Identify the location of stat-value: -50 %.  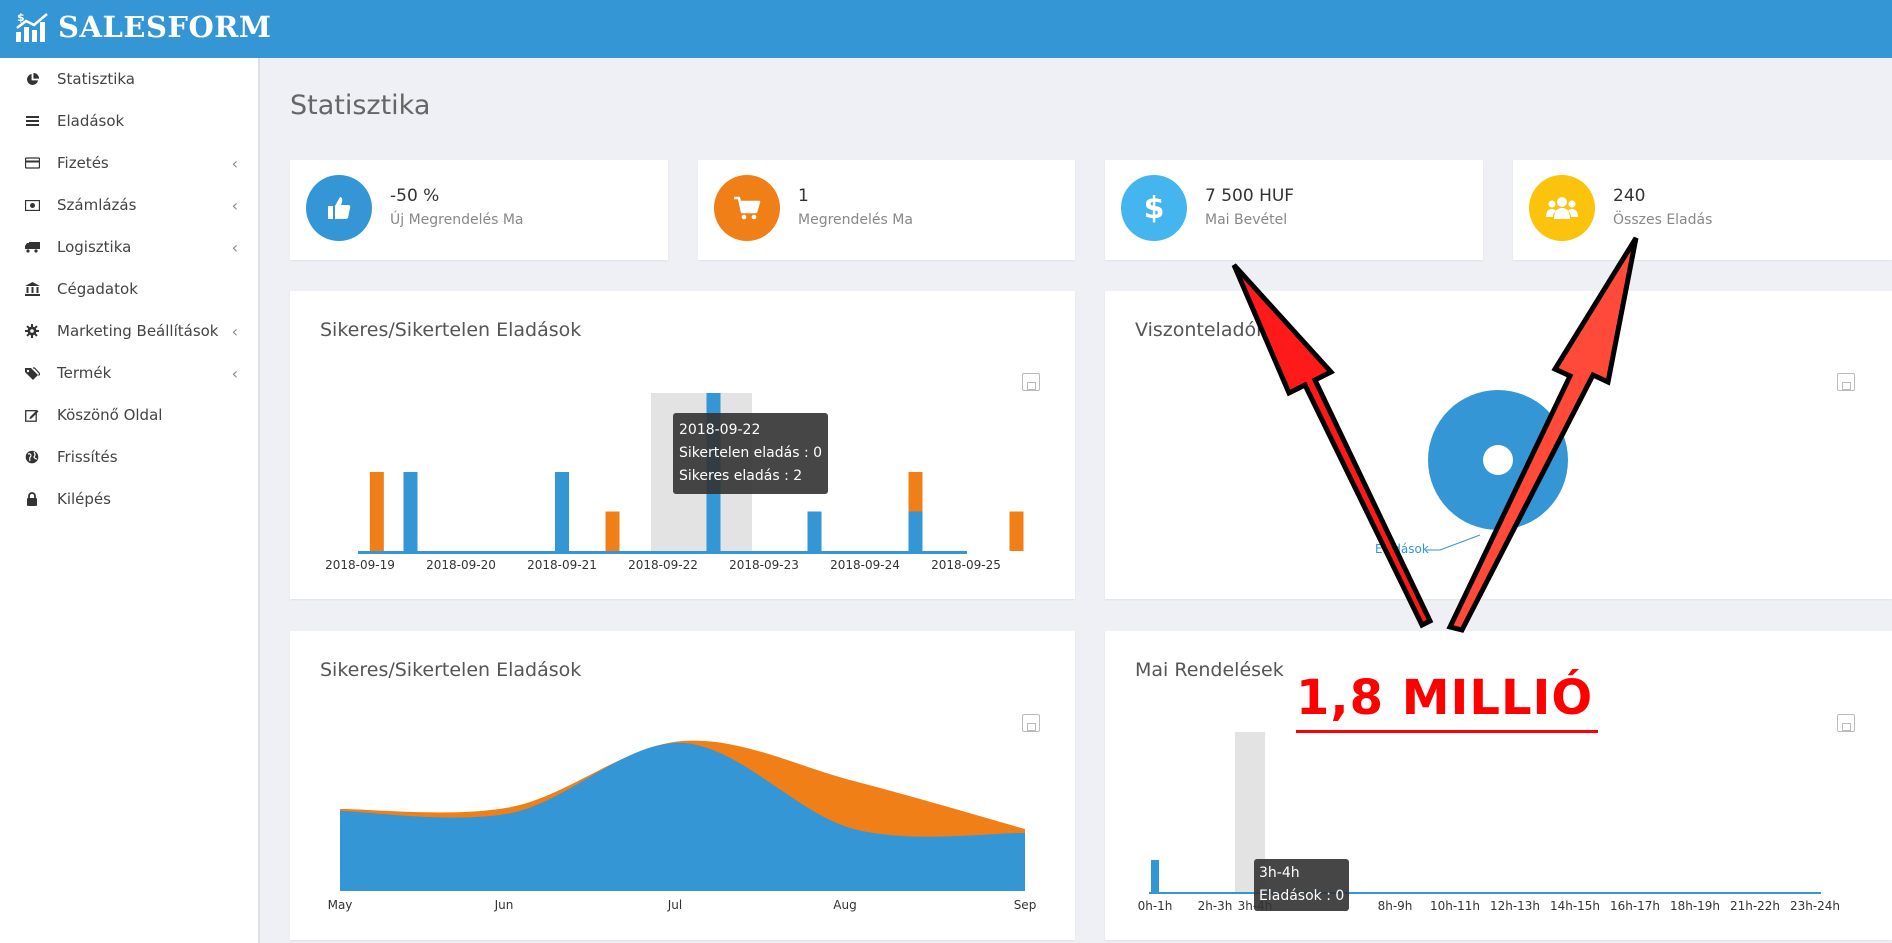
(415, 196).